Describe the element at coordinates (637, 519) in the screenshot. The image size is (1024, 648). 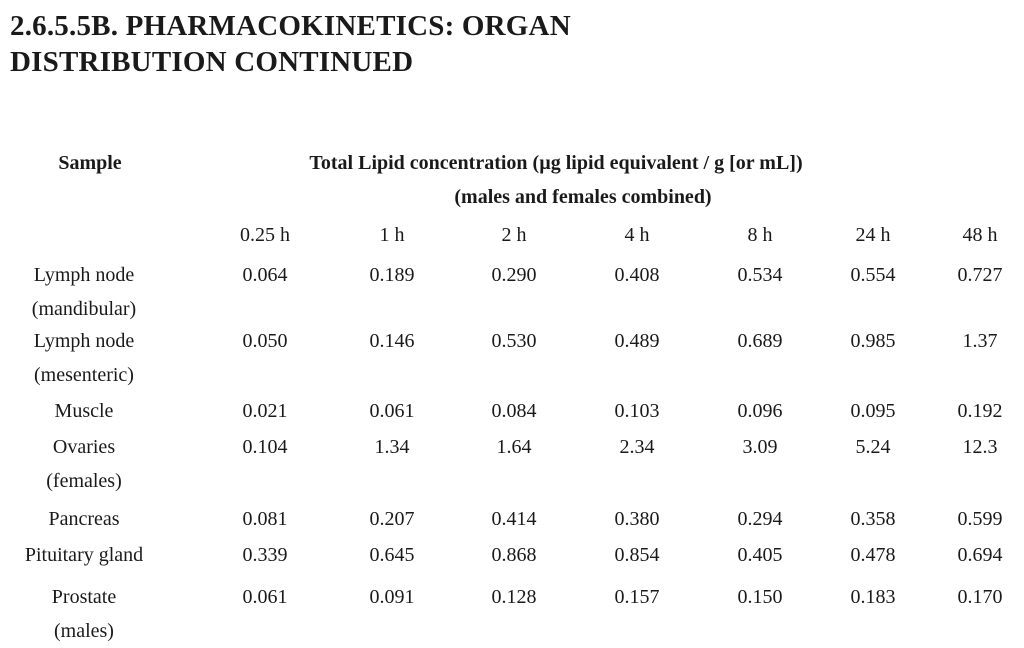
I see `concentration-value: 0.380` at that location.